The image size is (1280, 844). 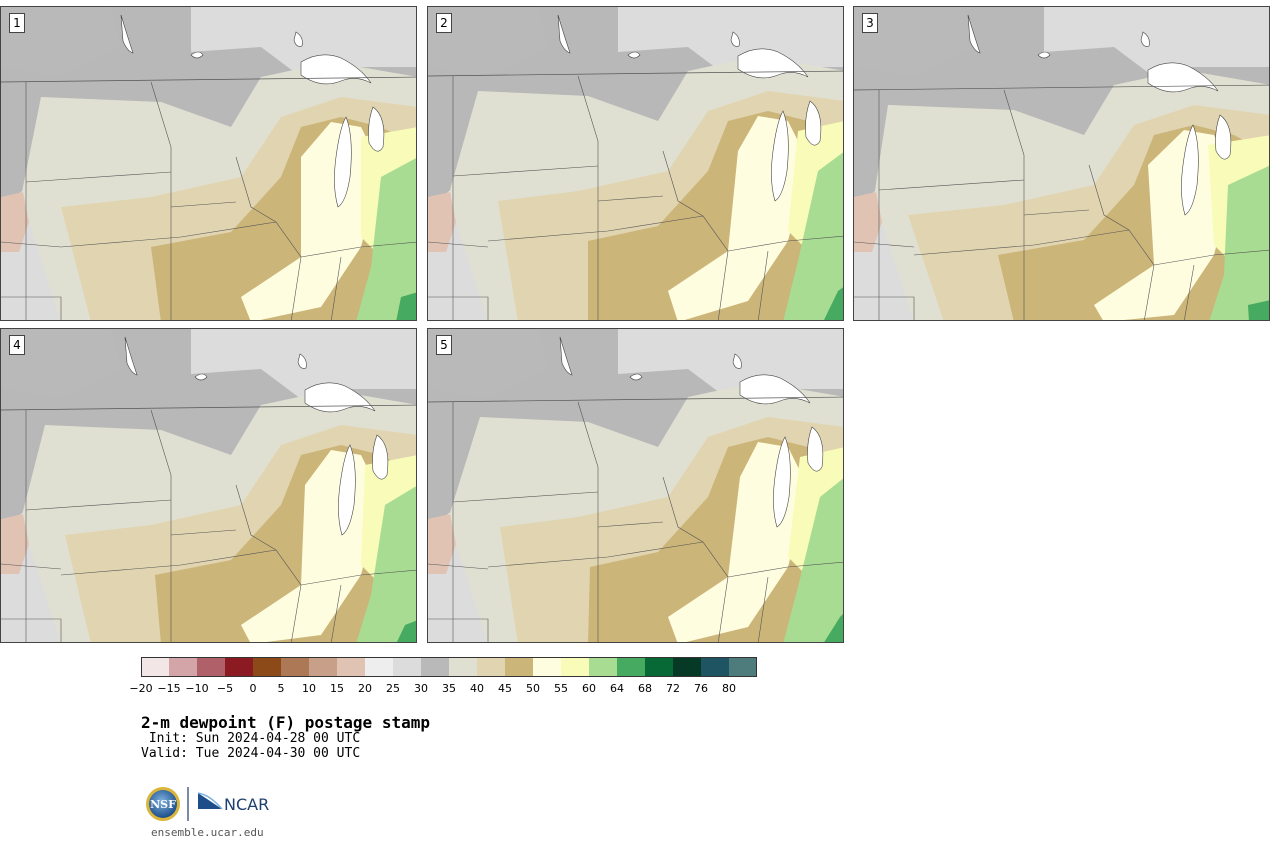 I want to click on colorbar-tick-label: 15, so click(x=337, y=688).